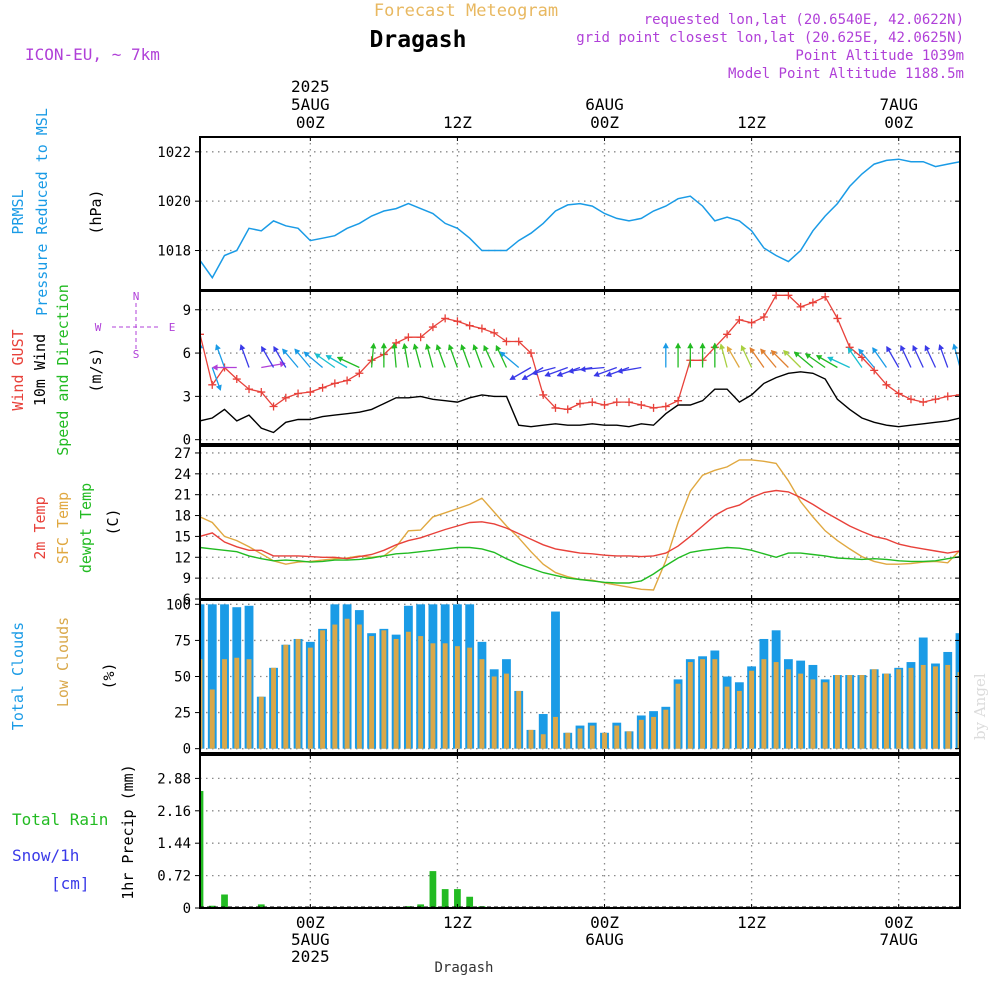 The height and width of the screenshot is (1000, 1000). I want to click on series-pressure, so click(580, 219).